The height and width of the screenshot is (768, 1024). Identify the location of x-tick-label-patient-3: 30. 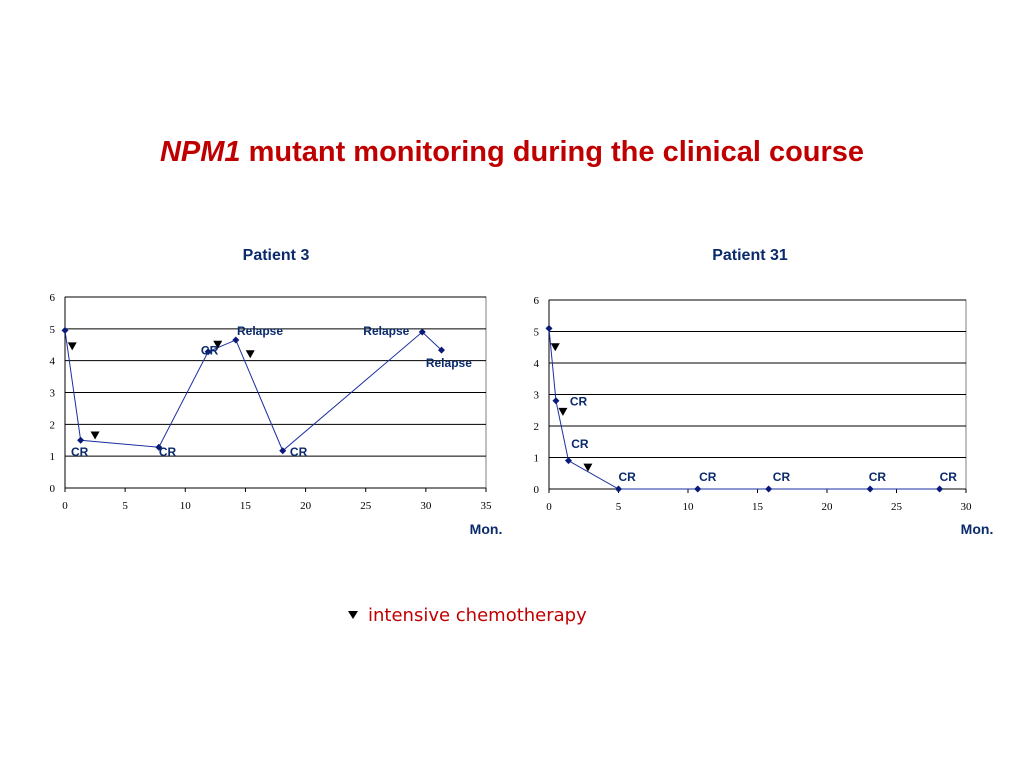
(426, 506).